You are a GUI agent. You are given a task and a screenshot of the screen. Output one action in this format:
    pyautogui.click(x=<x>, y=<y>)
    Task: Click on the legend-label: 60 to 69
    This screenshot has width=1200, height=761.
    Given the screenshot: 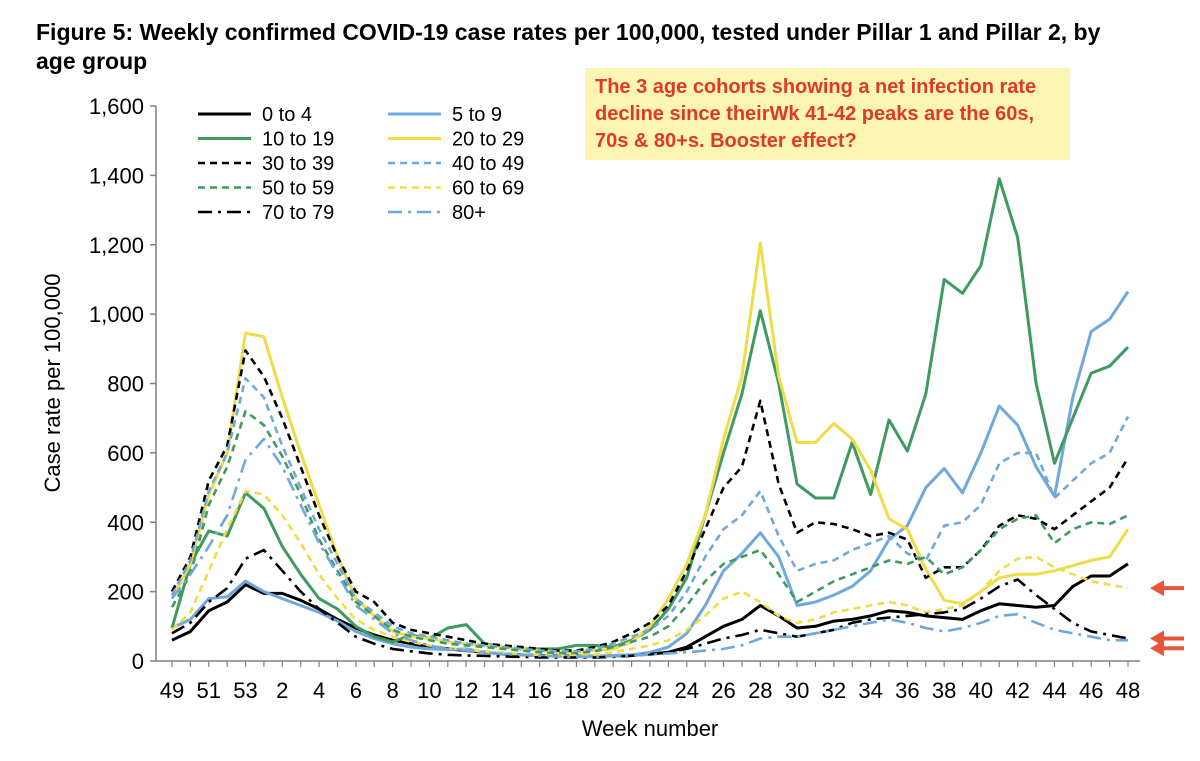 What is the action you would take?
    pyautogui.click(x=488, y=189)
    